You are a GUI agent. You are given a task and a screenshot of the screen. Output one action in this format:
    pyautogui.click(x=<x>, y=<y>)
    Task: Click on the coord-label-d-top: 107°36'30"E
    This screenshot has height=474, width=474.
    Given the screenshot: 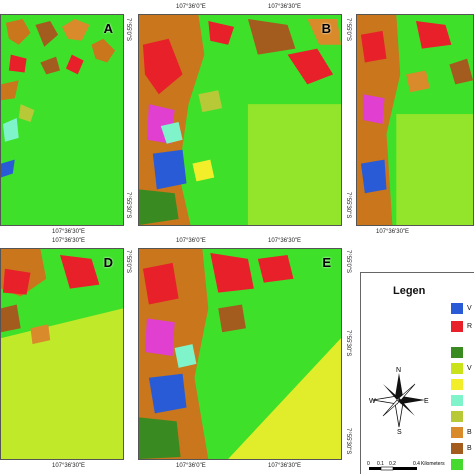 What is the action you would take?
    pyautogui.click(x=69, y=241)
    